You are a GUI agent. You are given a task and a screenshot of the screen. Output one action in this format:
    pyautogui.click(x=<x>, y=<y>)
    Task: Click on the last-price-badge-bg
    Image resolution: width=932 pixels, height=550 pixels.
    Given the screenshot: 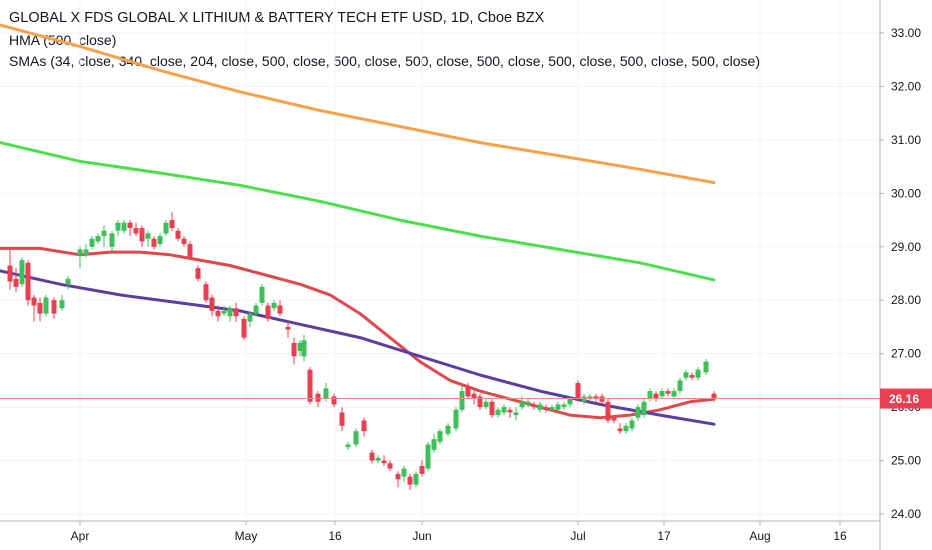 What is the action you would take?
    pyautogui.click(x=906, y=398)
    